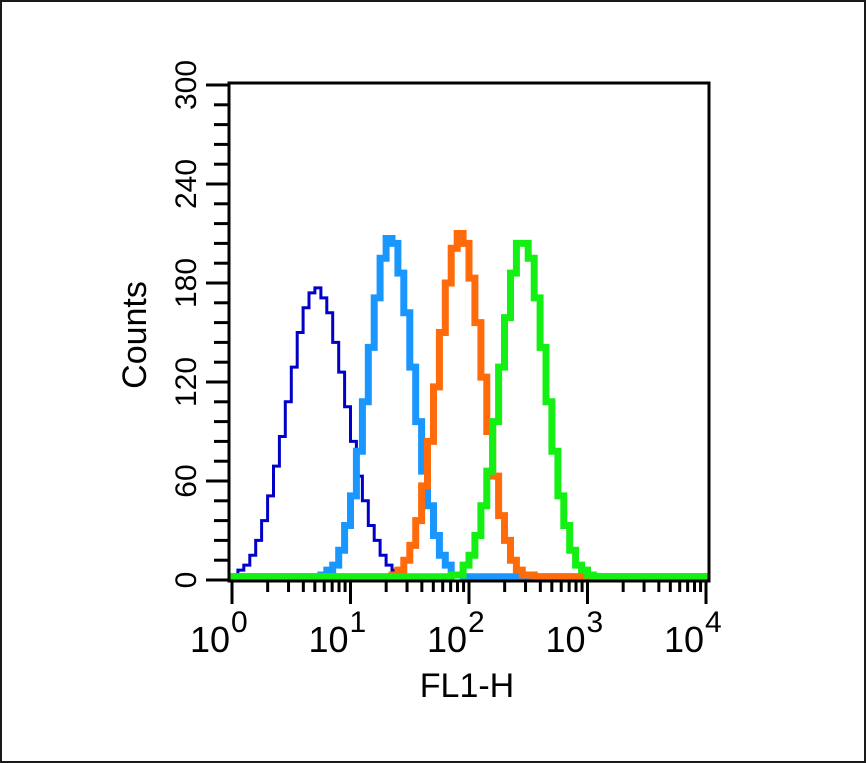 The height and width of the screenshot is (763, 866). Describe the element at coordinates (713, 622) in the screenshot. I see `x-tick-exponent: 4` at that location.